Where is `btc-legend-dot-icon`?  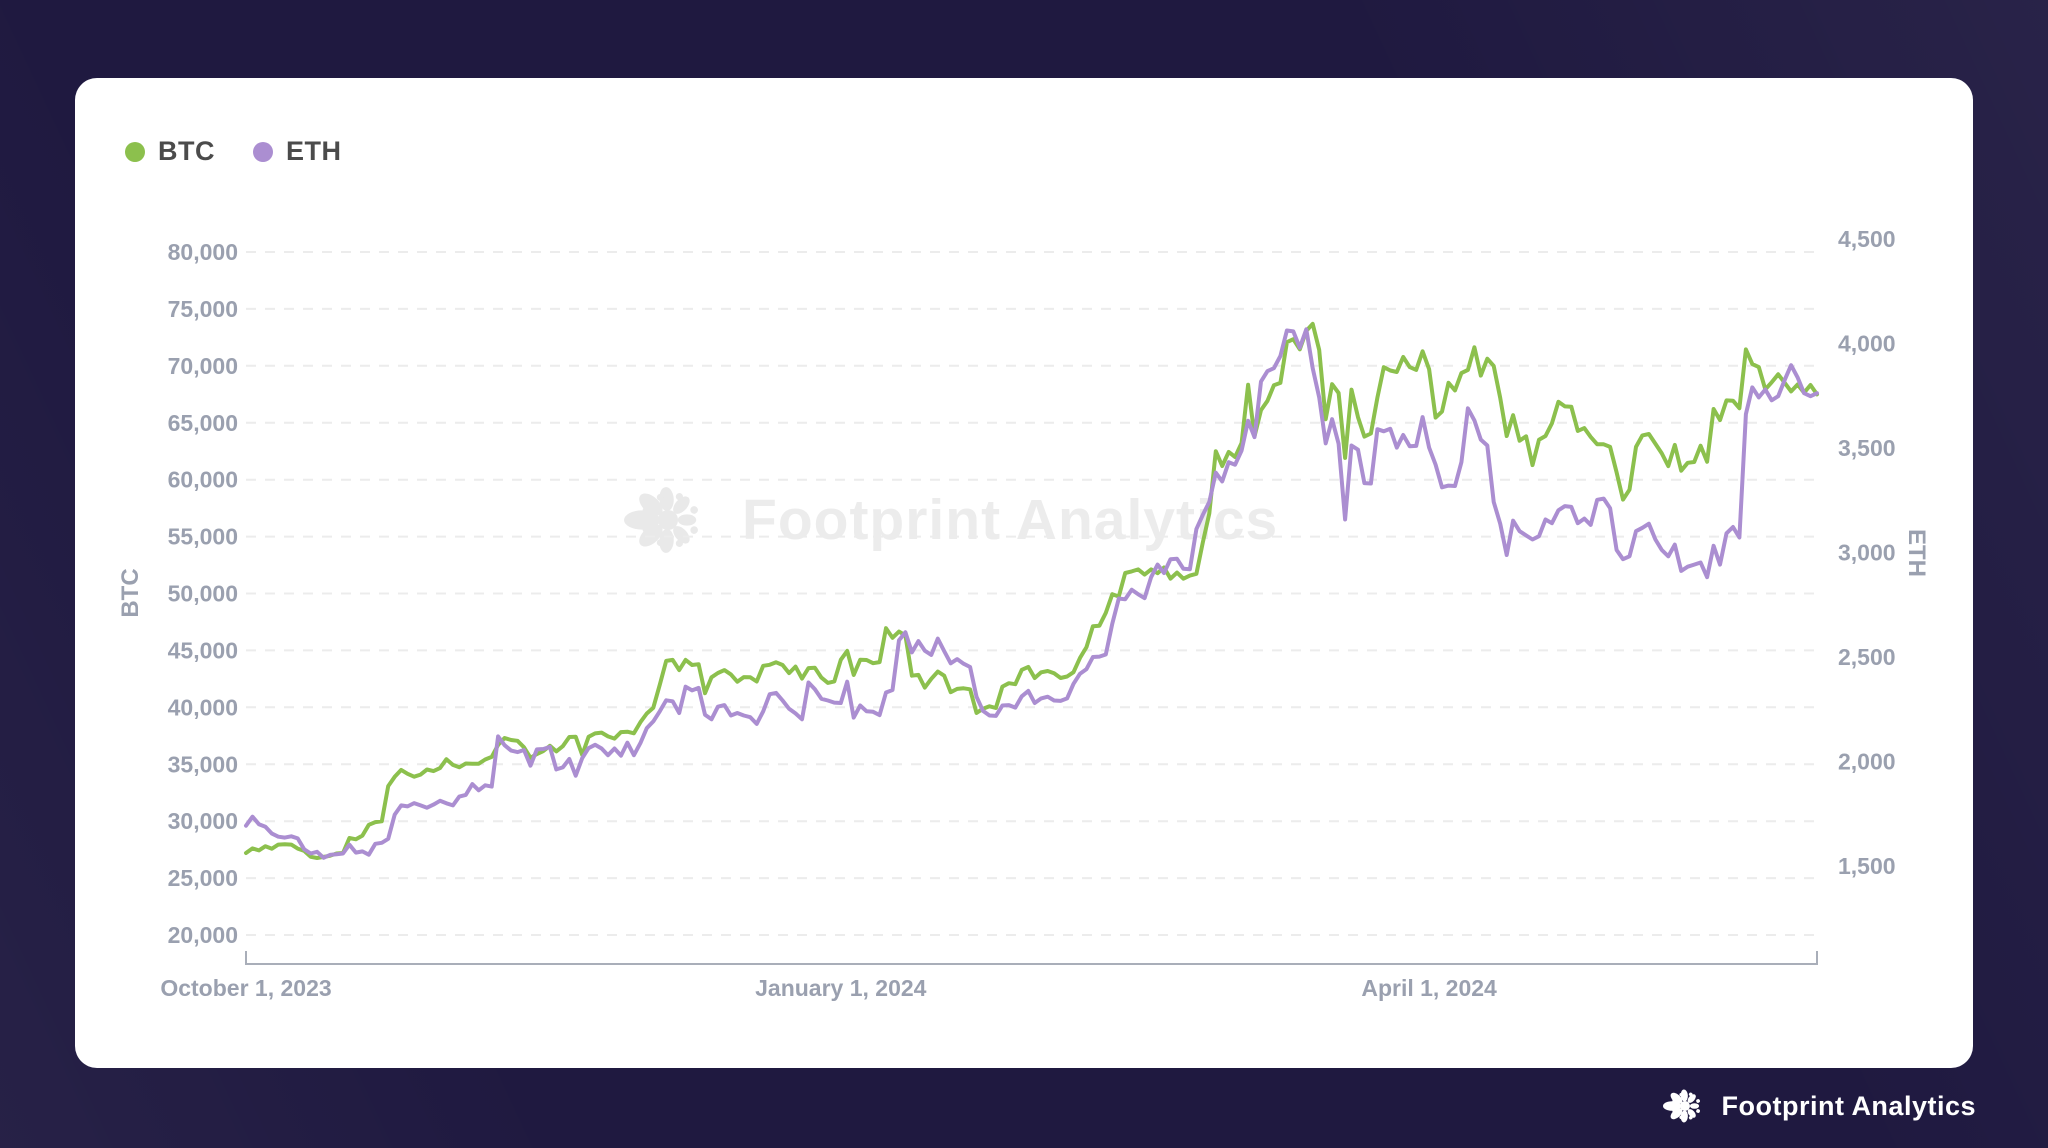
btc-legend-dot-icon is located at coordinates (135, 151).